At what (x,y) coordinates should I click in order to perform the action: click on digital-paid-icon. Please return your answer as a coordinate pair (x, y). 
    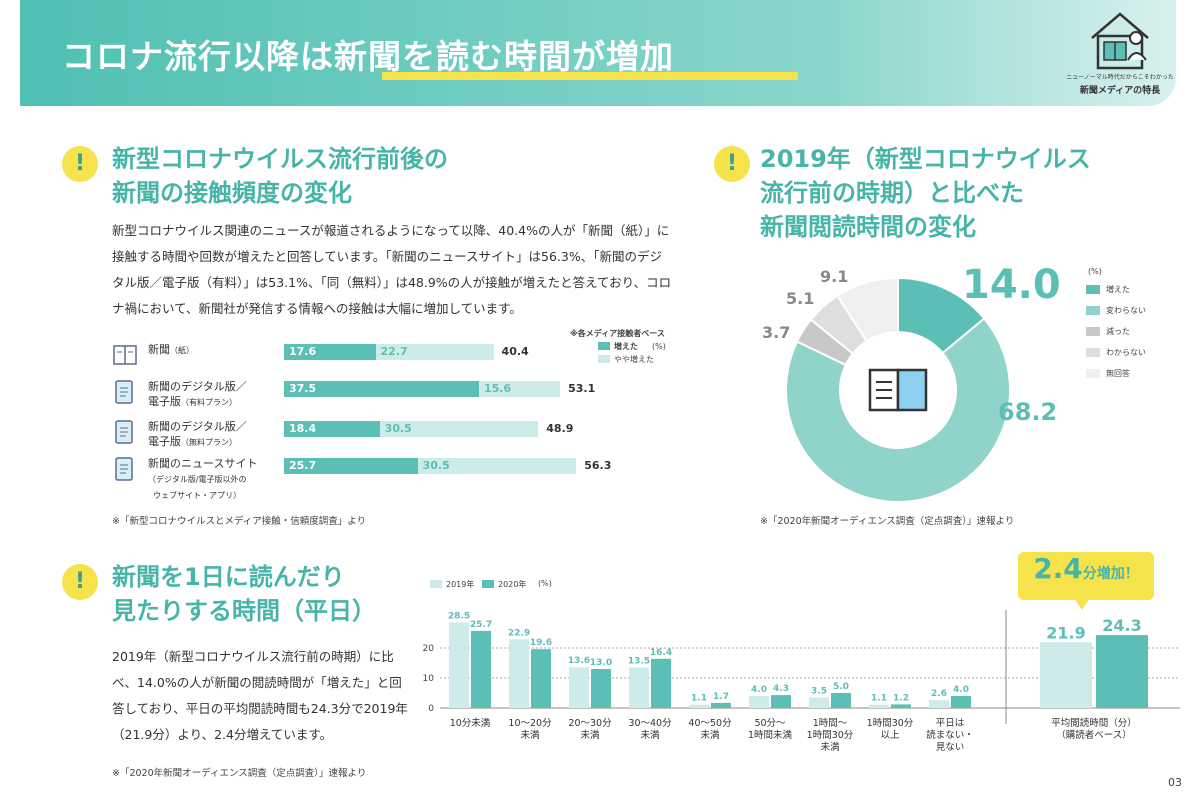
    Looking at the image, I should click on (124, 392).